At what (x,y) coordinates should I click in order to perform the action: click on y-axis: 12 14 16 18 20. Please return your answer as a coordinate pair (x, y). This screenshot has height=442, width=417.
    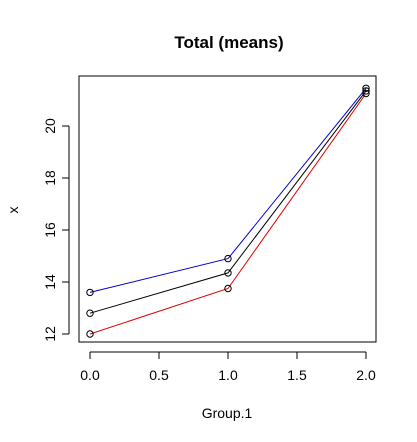
    Looking at the image, I should click on (56, 230).